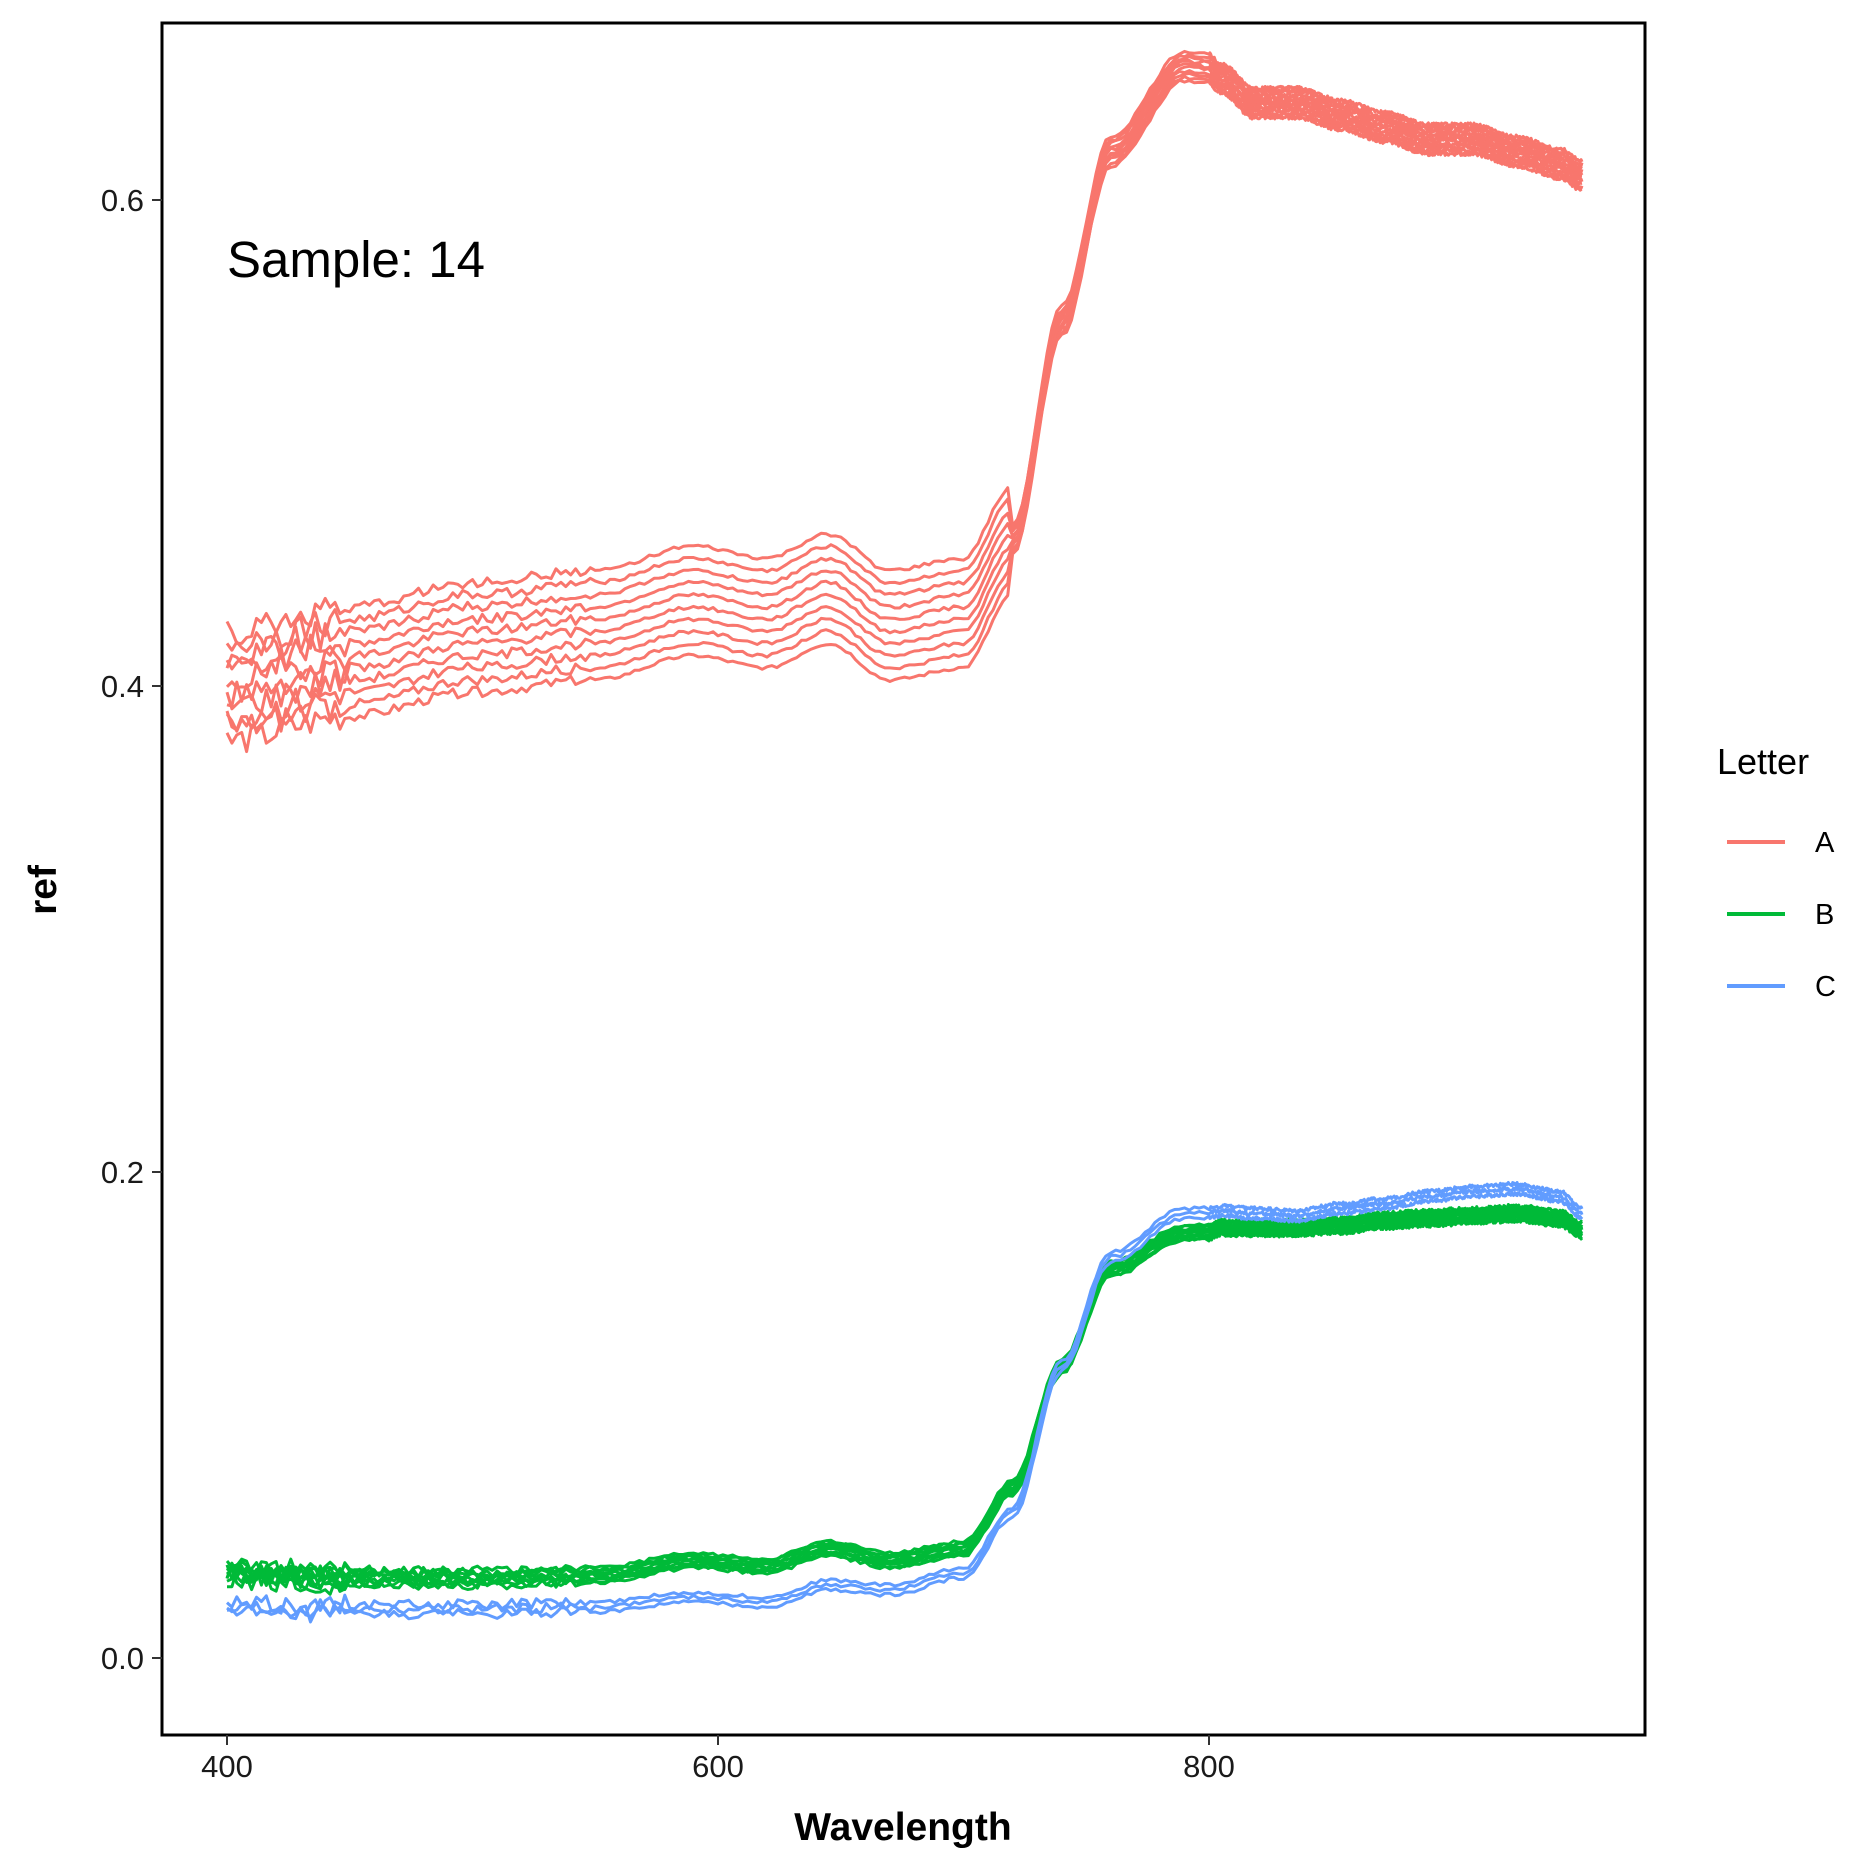 The height and width of the screenshot is (1856, 1865). Describe the element at coordinates (1824, 915) in the screenshot. I see `legend-label-B: B` at that location.